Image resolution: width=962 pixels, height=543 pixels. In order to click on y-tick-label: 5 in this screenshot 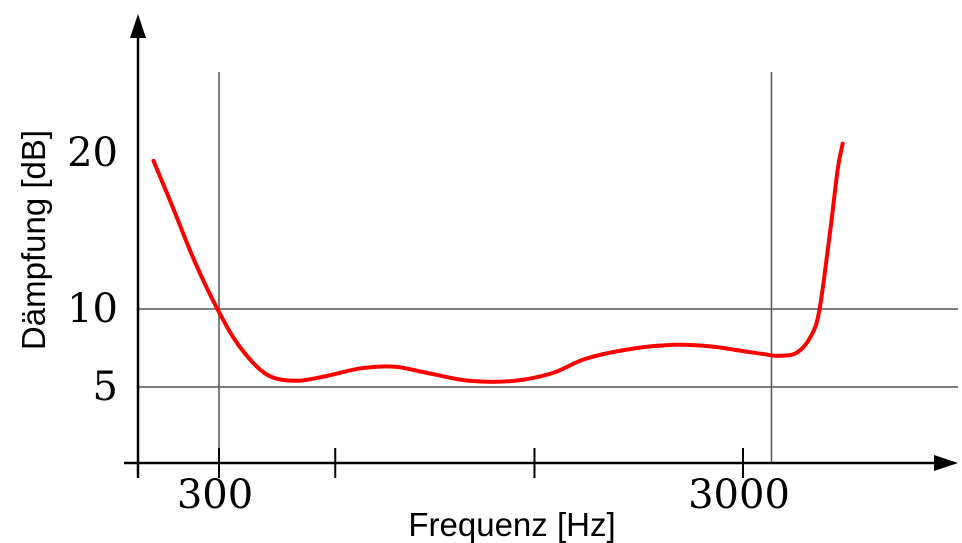, I will do `click(105, 387)`.